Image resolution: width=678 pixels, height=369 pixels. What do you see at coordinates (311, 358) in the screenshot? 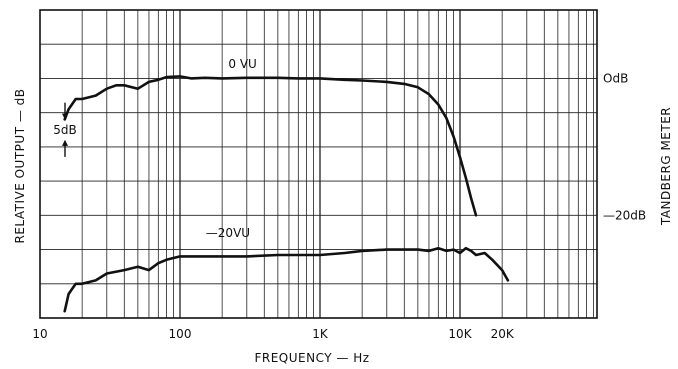
I see `x-axis-label: FREQUENCY — Hz` at bounding box center [311, 358].